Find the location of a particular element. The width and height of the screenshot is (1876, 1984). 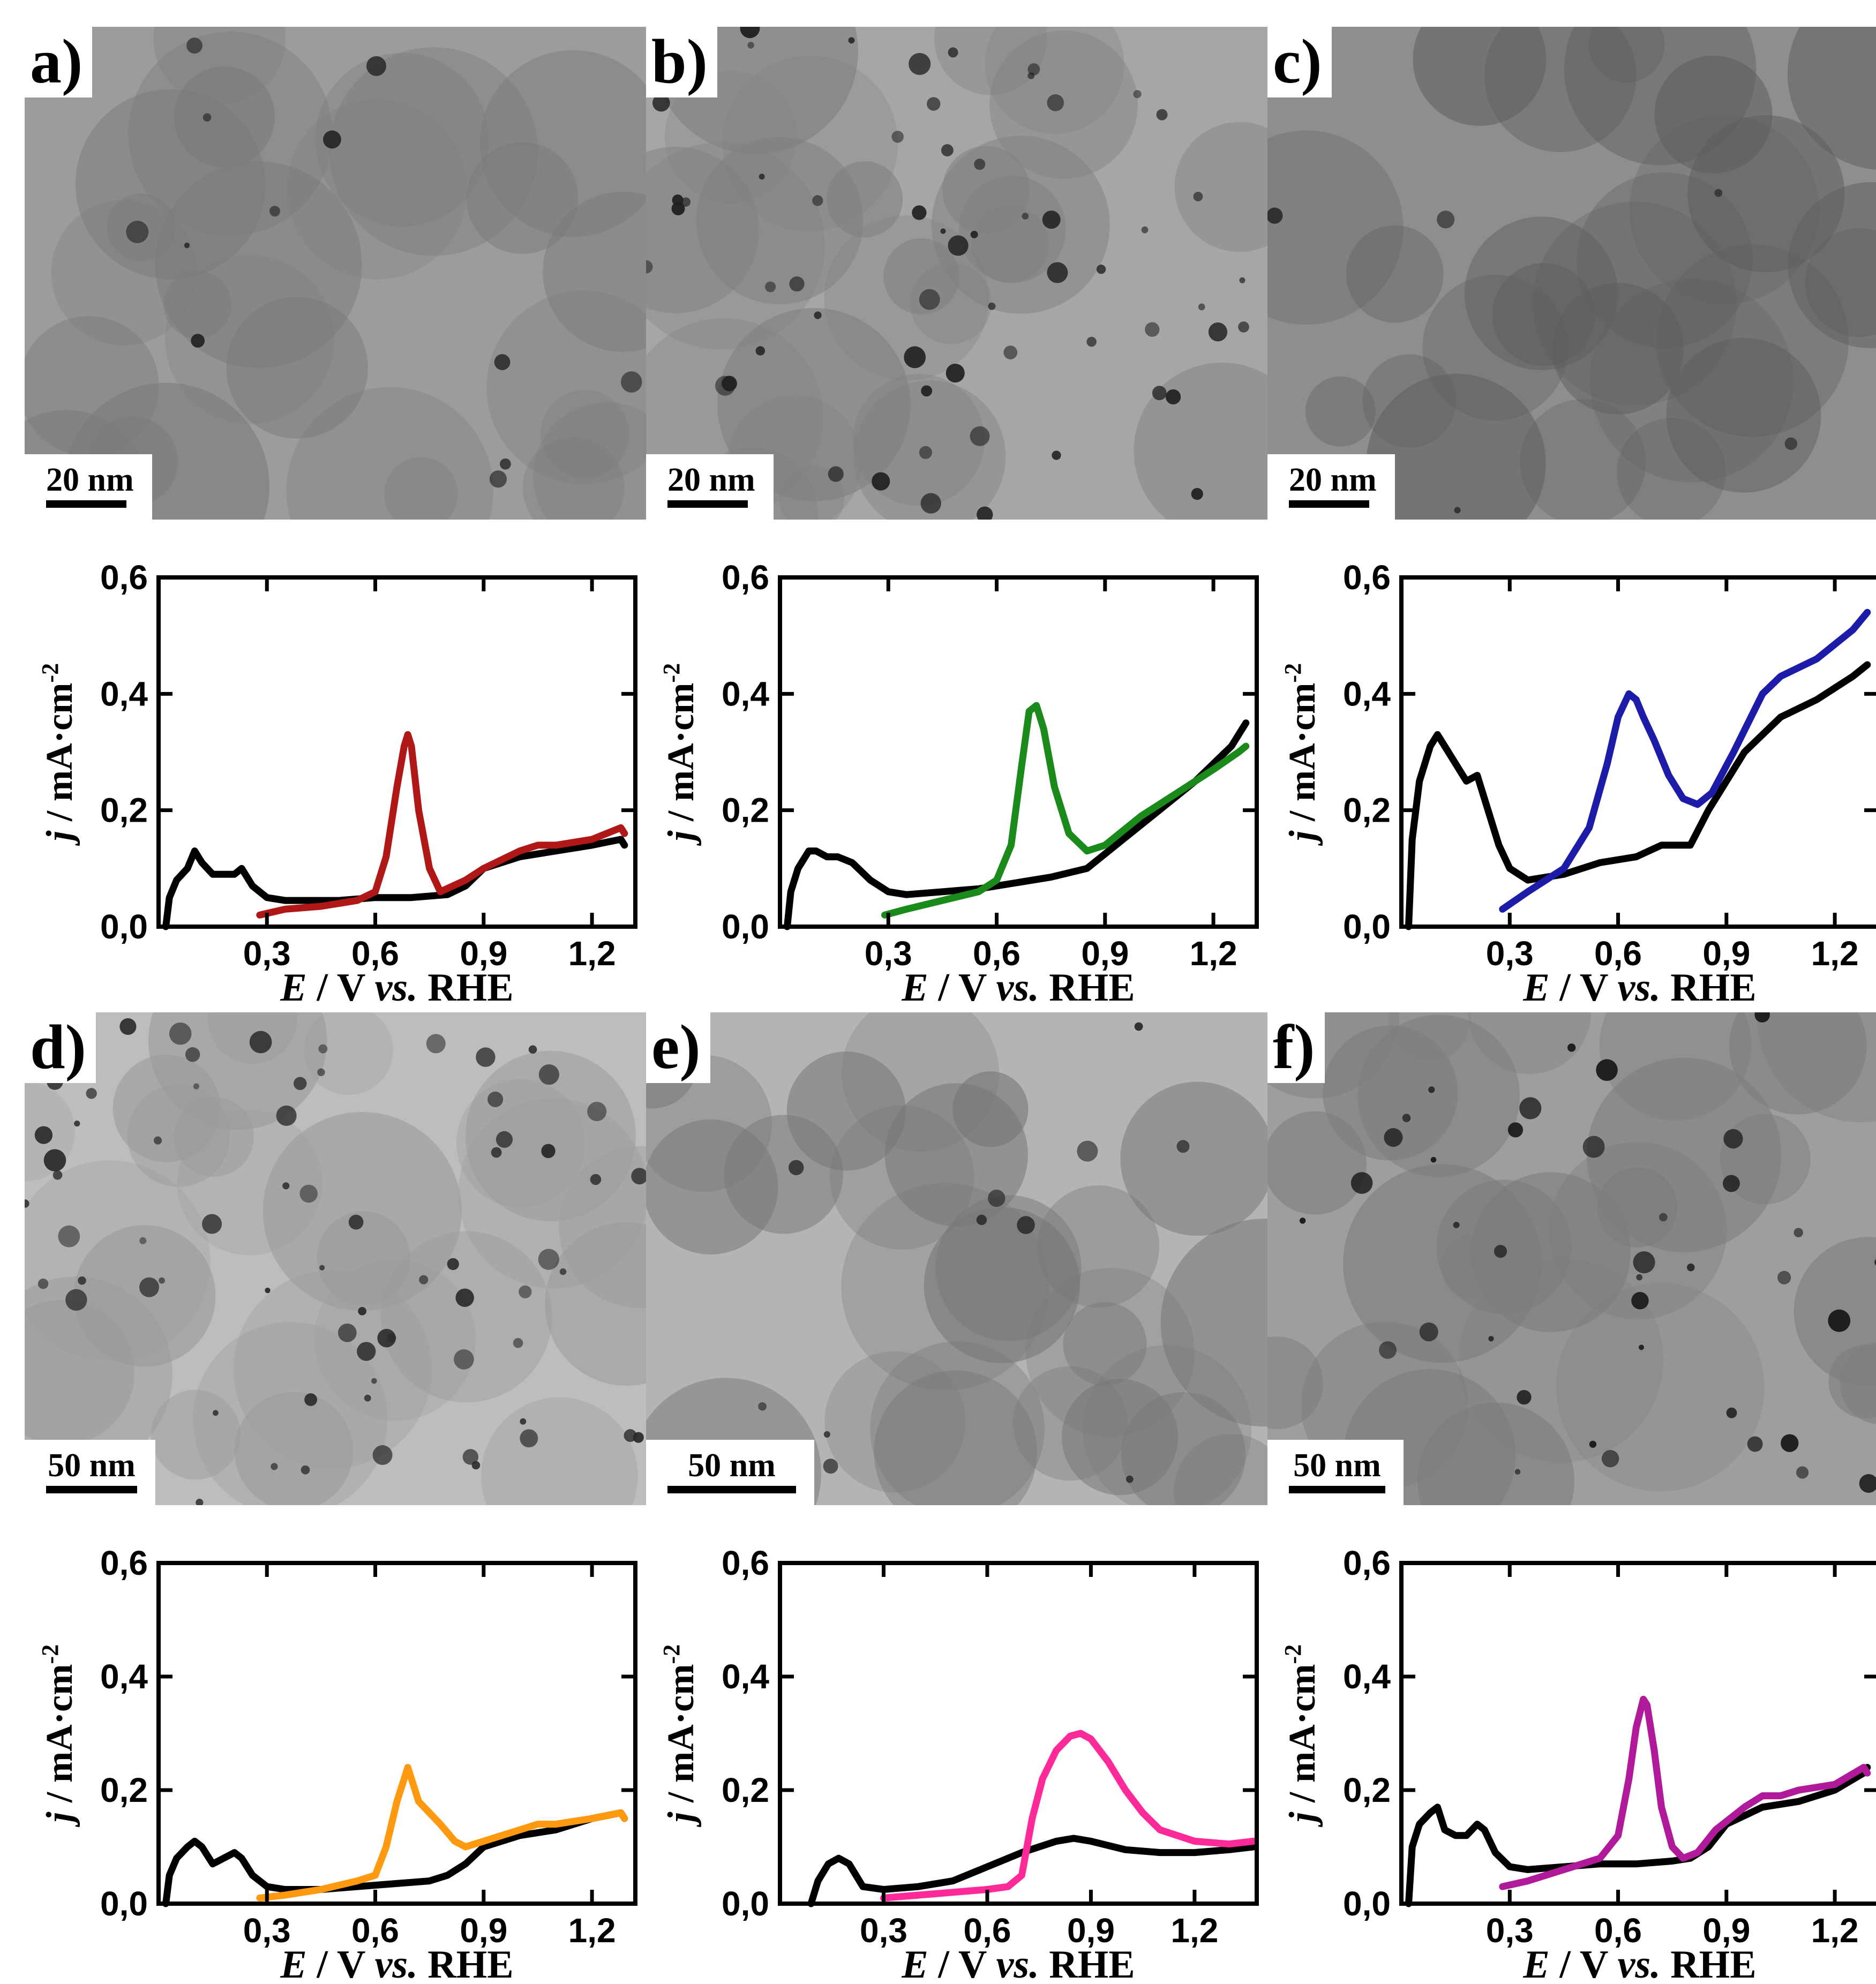

panel-label-d: d) is located at coordinates (60, 1048).